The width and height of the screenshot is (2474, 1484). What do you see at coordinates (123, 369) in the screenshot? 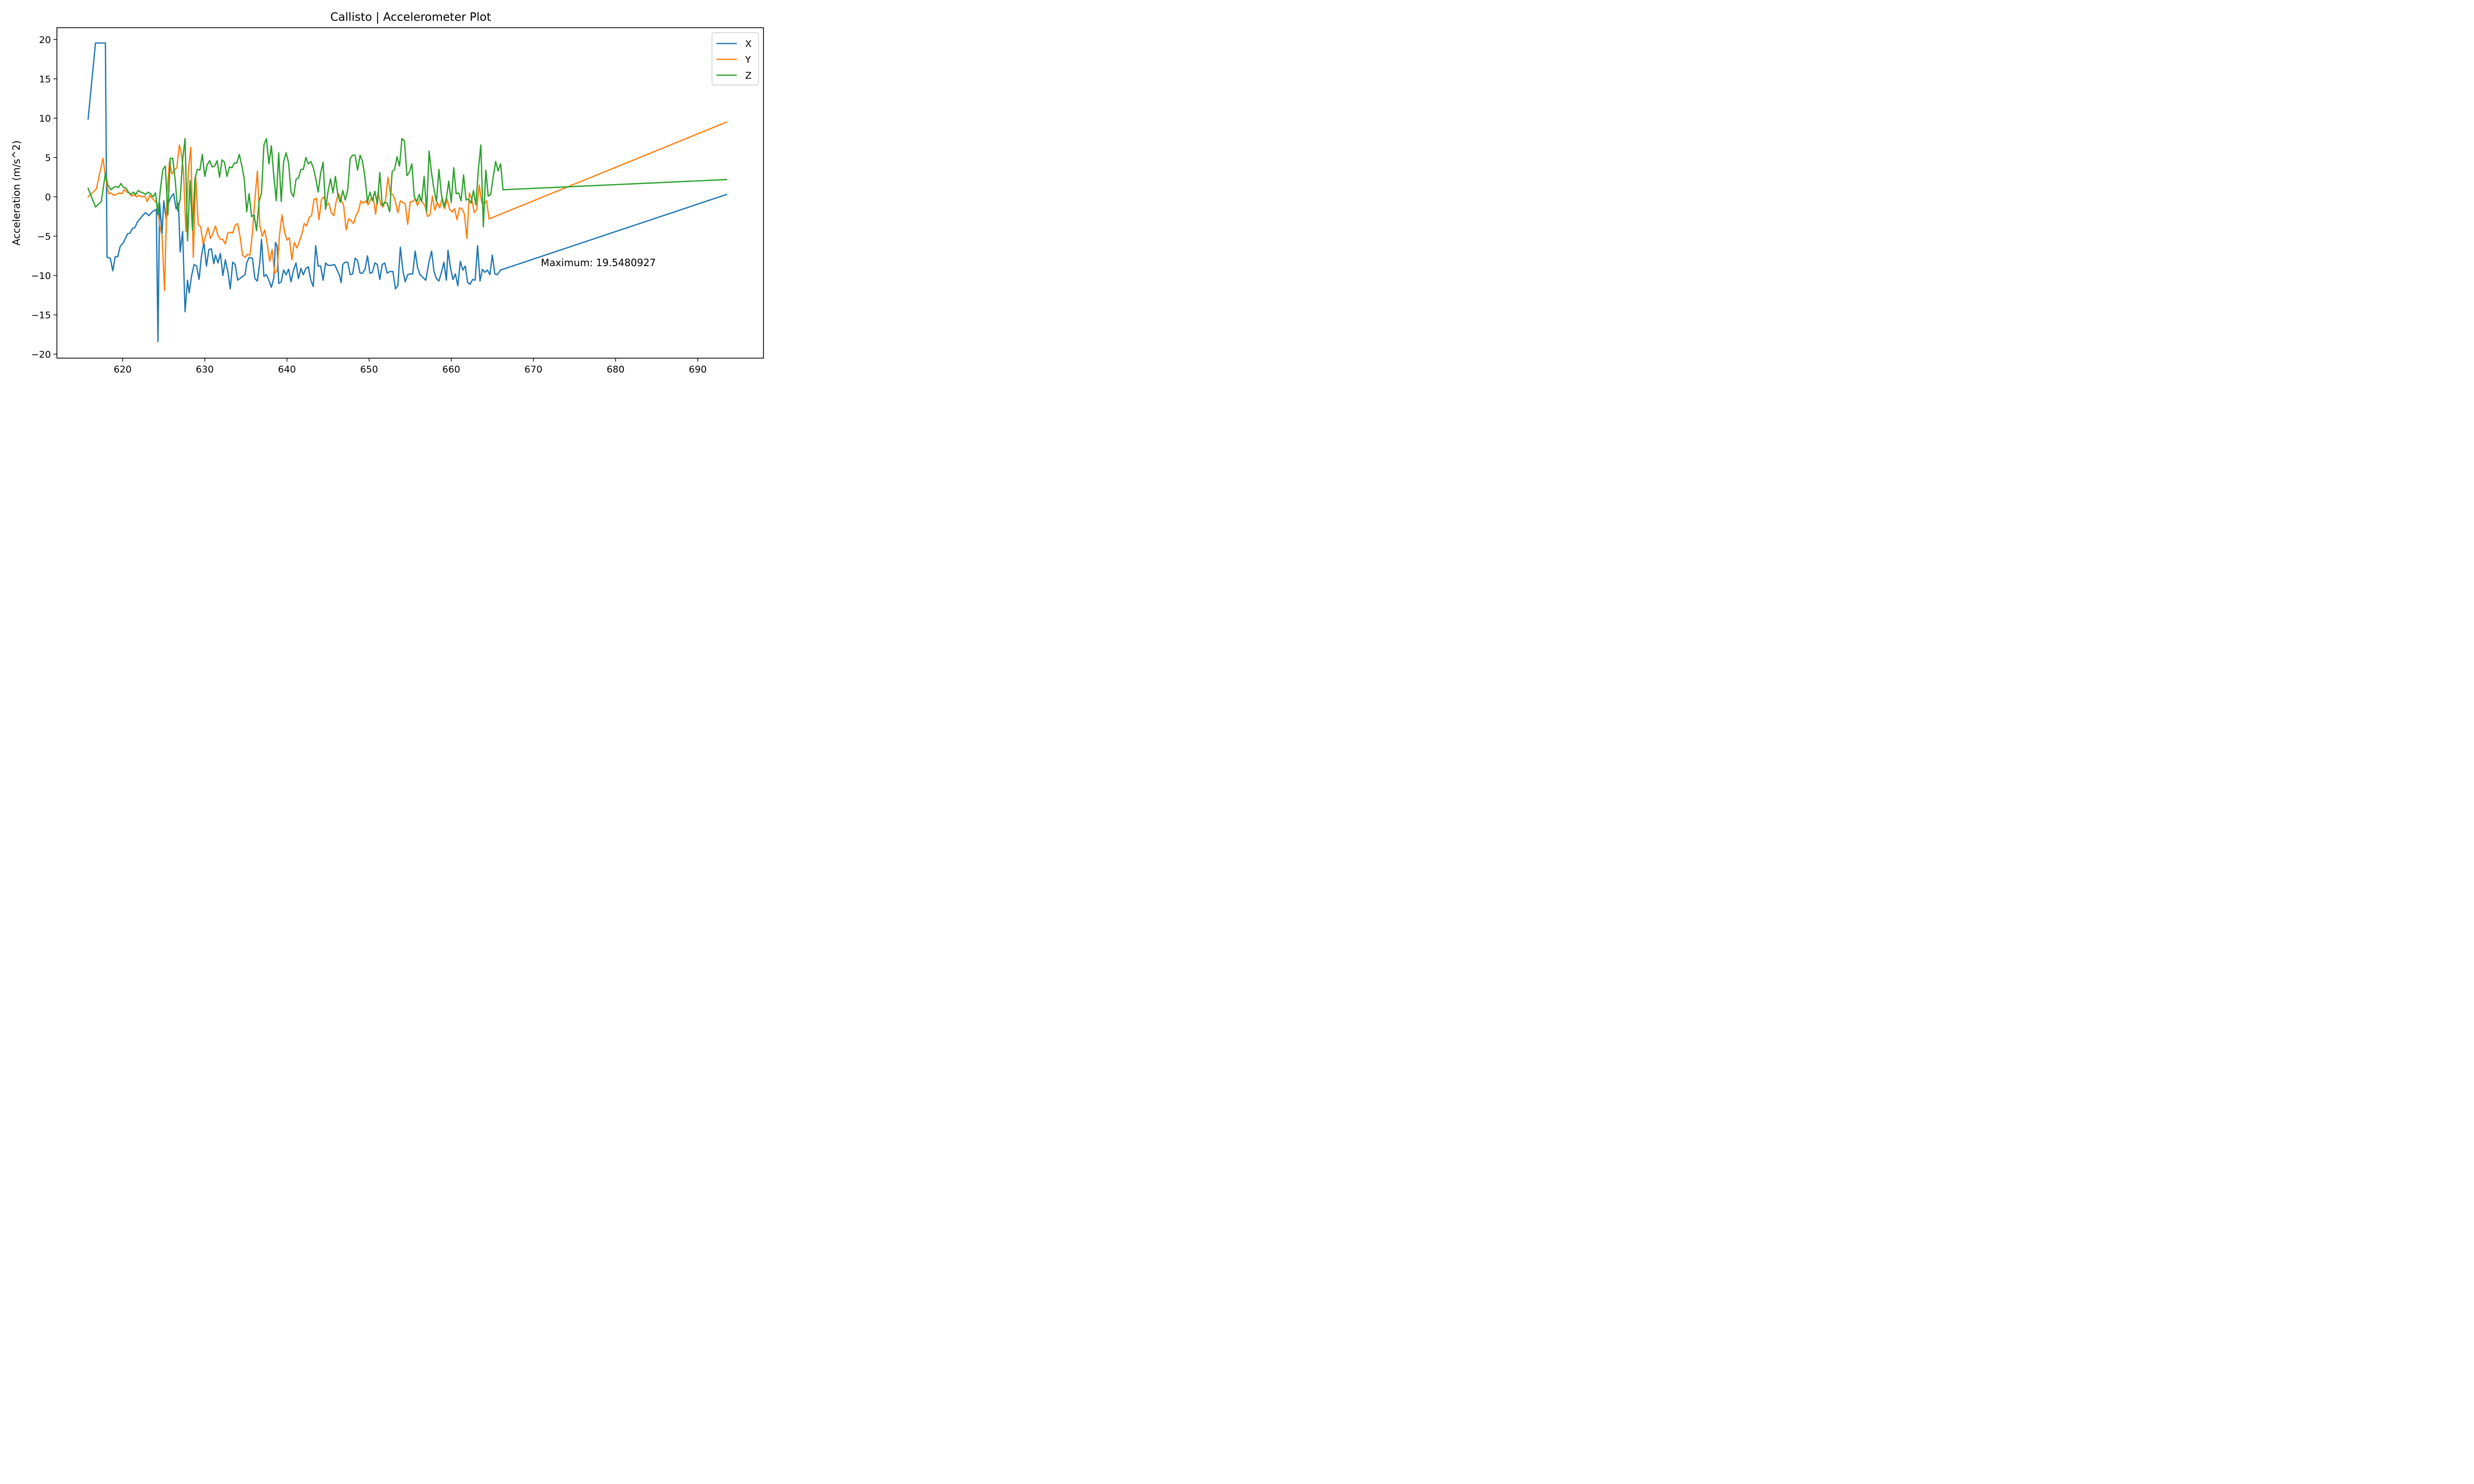
I see `x-tick-label: 620` at bounding box center [123, 369].